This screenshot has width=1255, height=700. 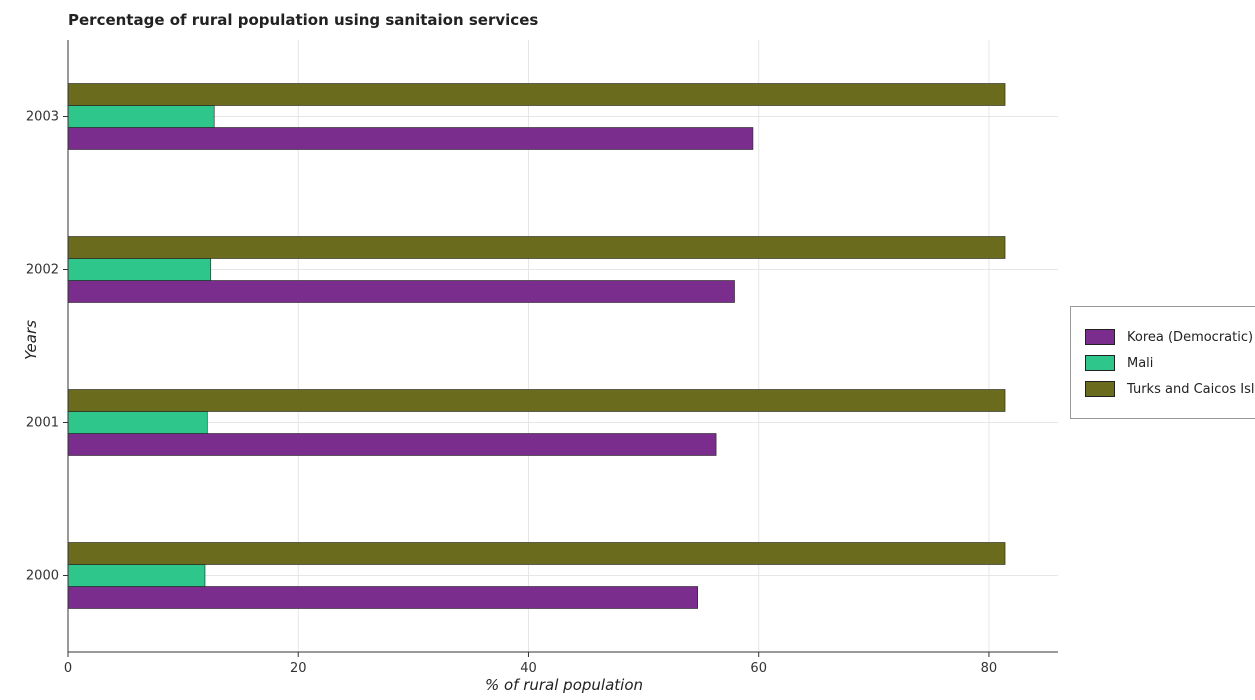 I want to click on x-tick-label: 60, so click(x=758, y=668).